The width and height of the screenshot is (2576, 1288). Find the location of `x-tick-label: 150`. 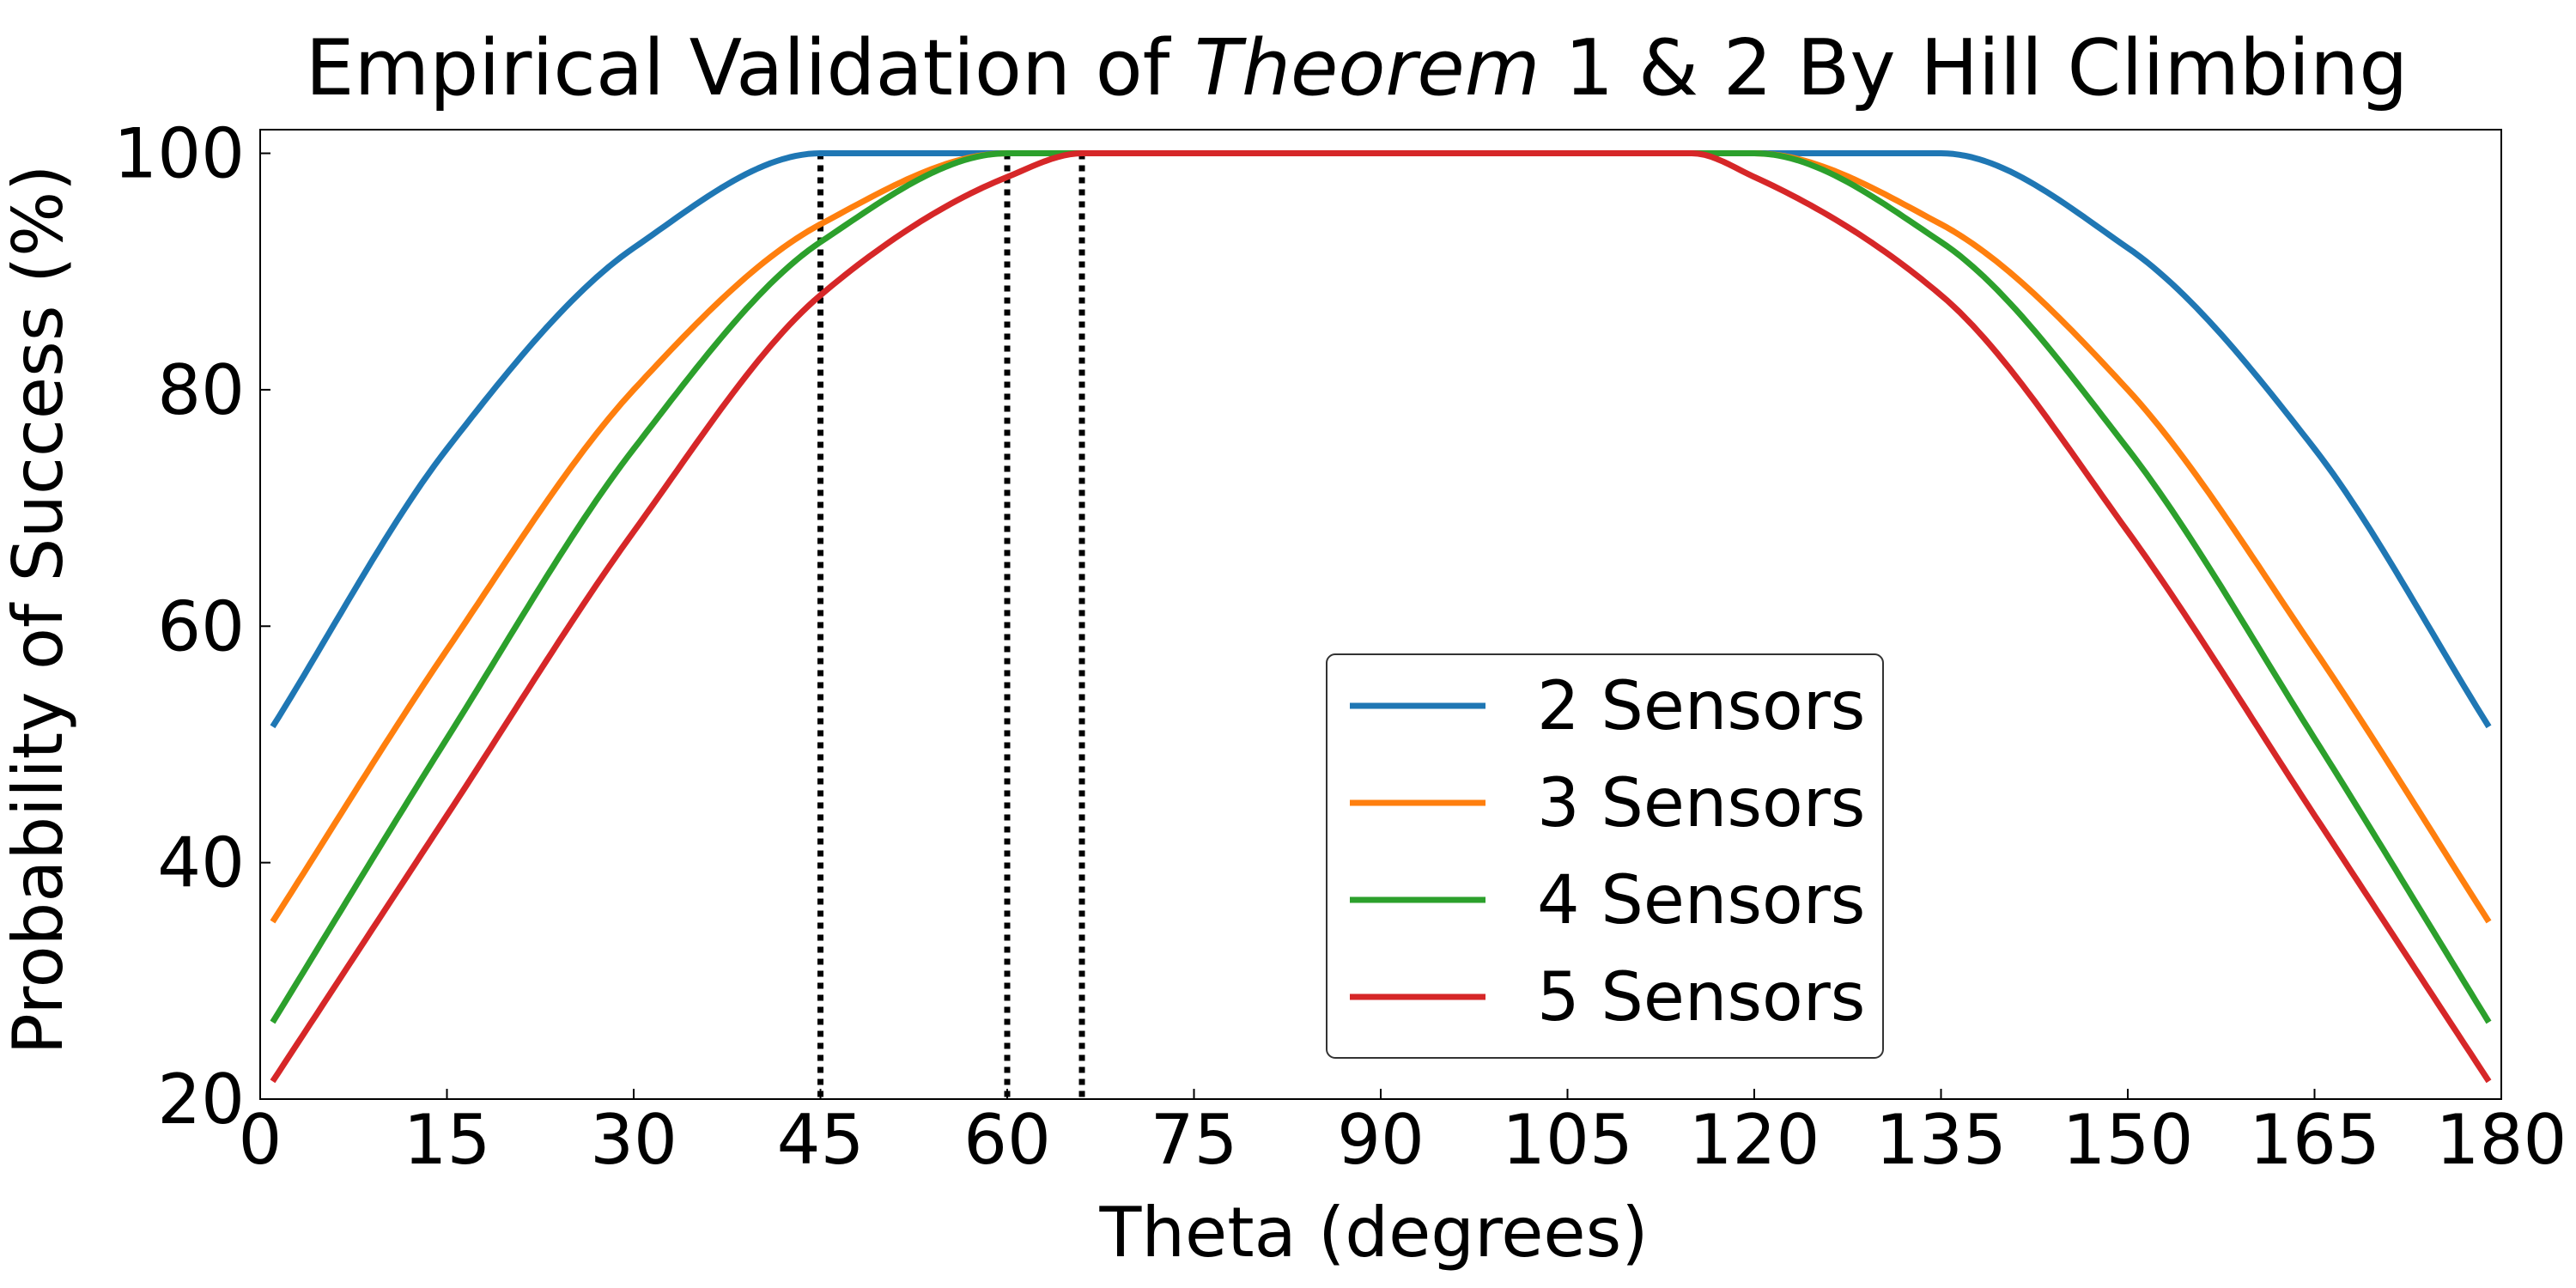

x-tick-label: 150 is located at coordinates (2128, 1140).